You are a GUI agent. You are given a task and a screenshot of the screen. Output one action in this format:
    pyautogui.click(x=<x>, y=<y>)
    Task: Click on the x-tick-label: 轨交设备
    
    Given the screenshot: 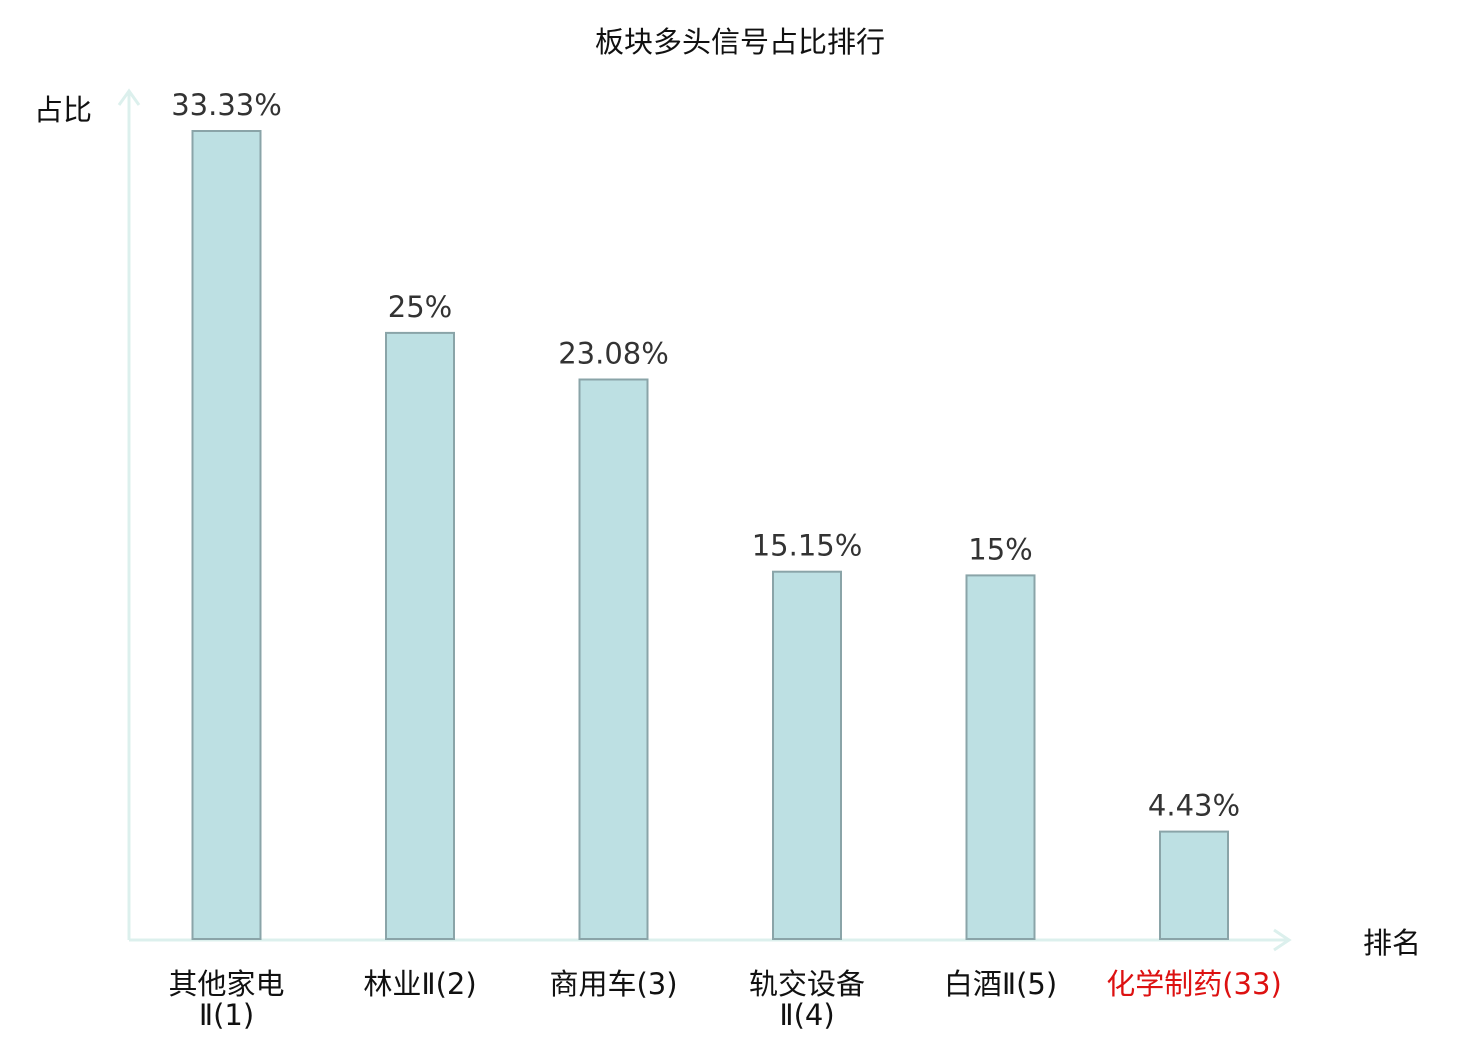 What is the action you would take?
    pyautogui.click(x=807, y=984)
    